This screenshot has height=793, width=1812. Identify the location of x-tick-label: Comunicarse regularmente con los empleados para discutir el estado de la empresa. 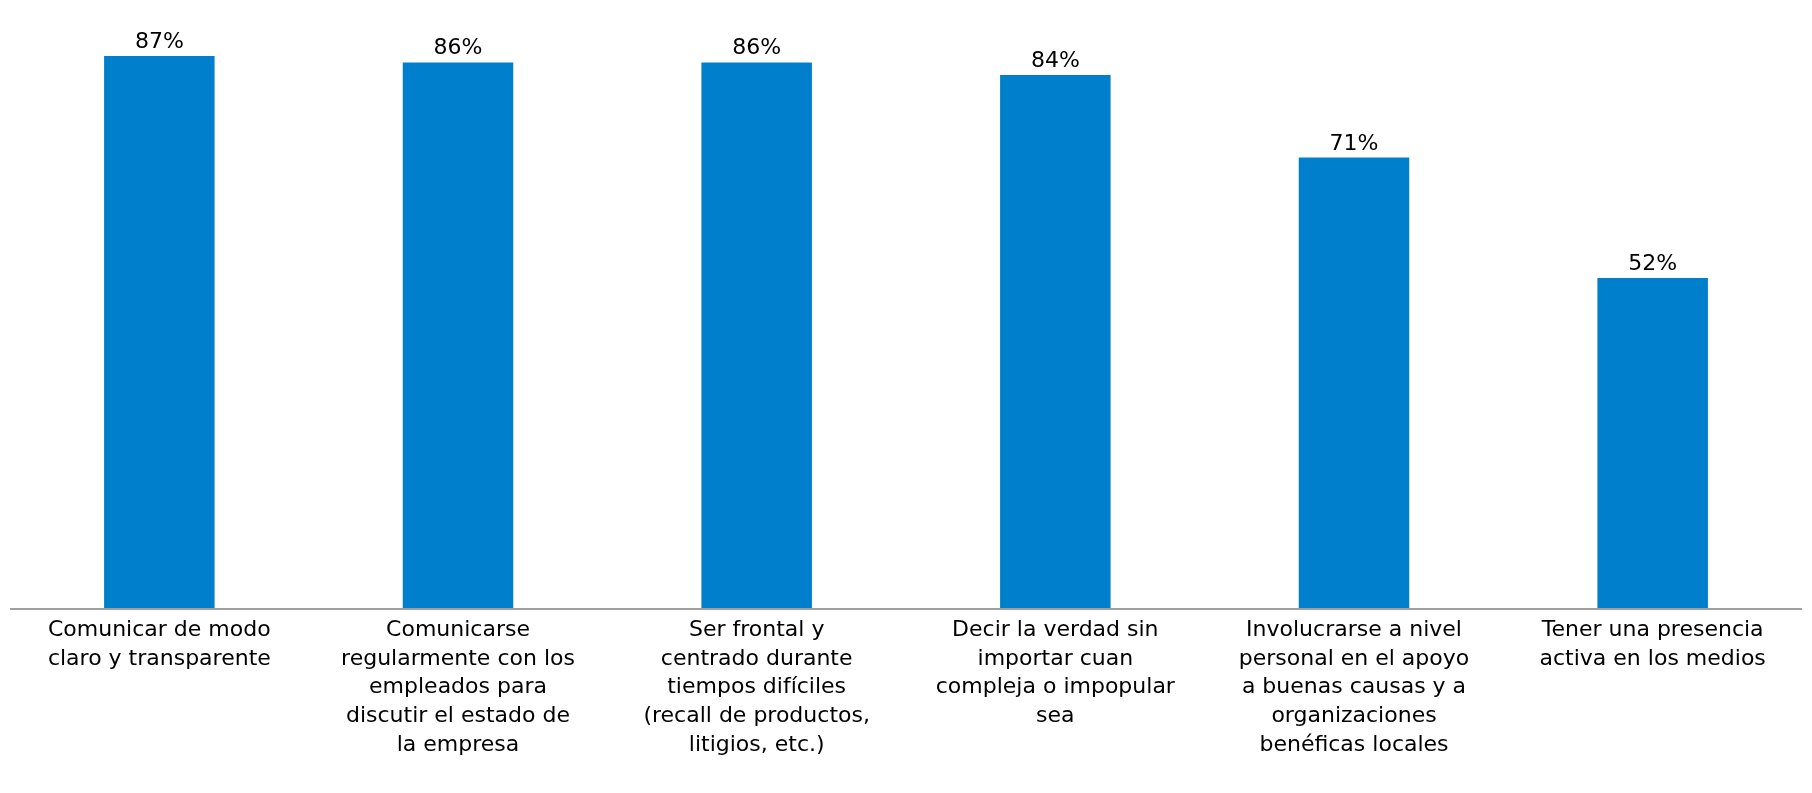
(458, 686).